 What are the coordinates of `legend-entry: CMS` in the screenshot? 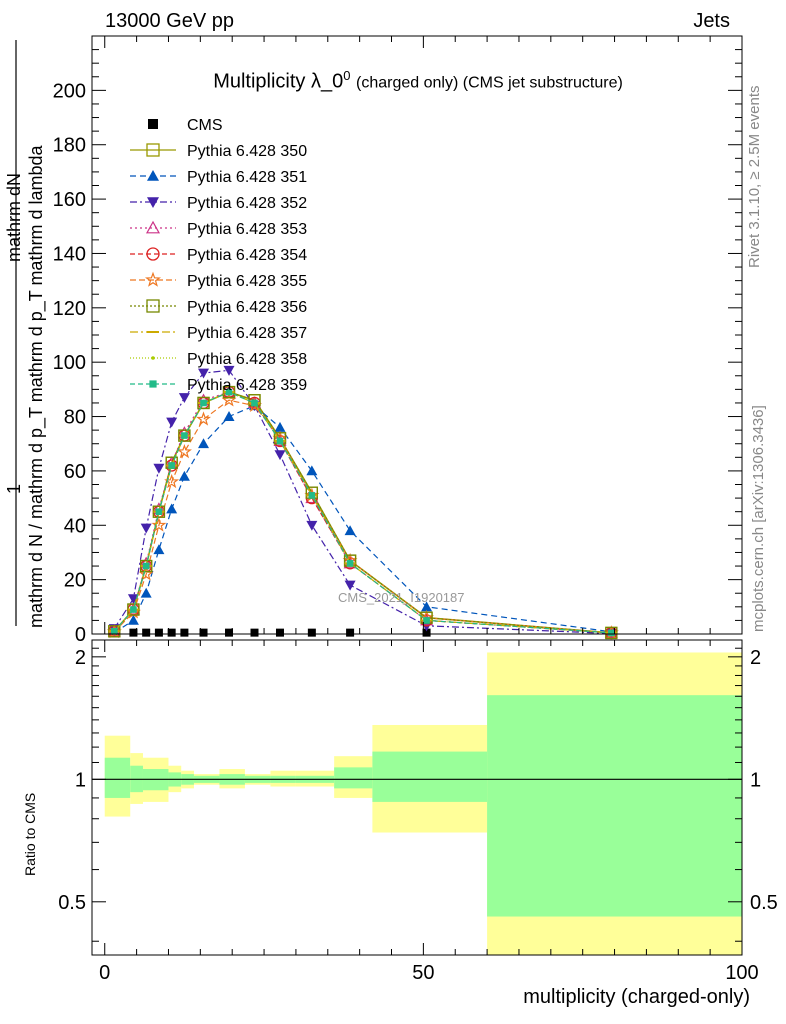 It's located at (205, 125).